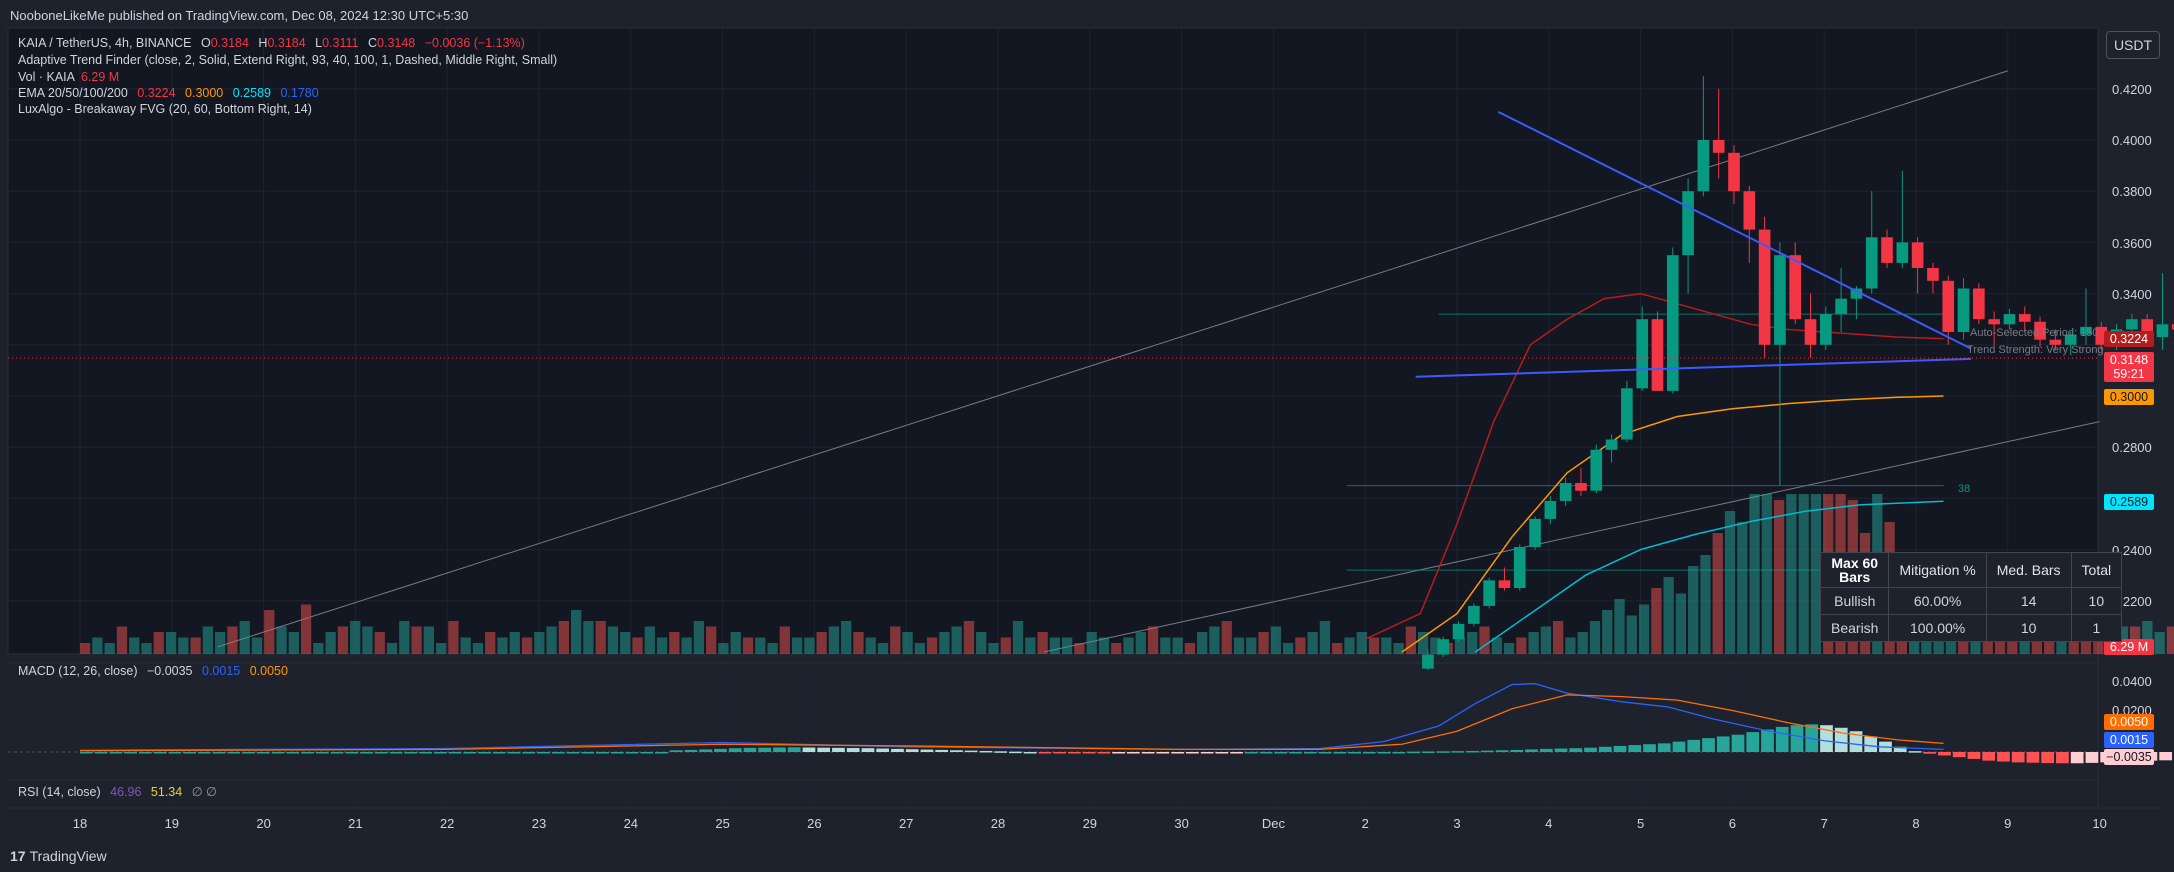 The height and width of the screenshot is (872, 2174). I want to click on legend-volume-row: Vol · KAIA 6.29 M, so click(68, 77).